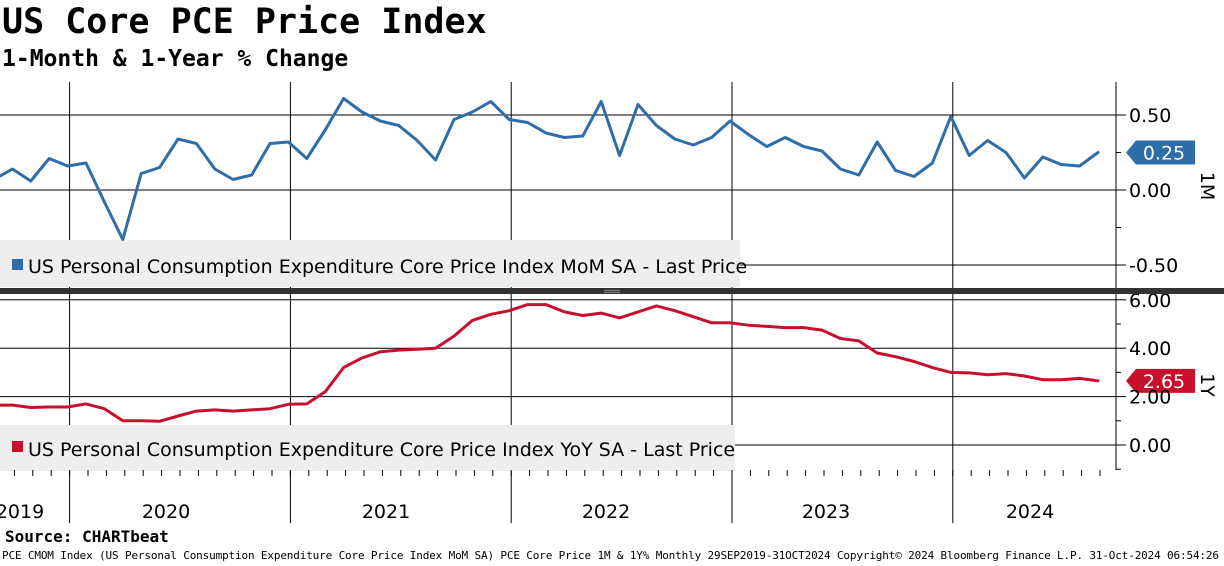 The width and height of the screenshot is (1224, 566). Describe the element at coordinates (17, 264) in the screenshot. I see `mom-legend-swatch` at that location.